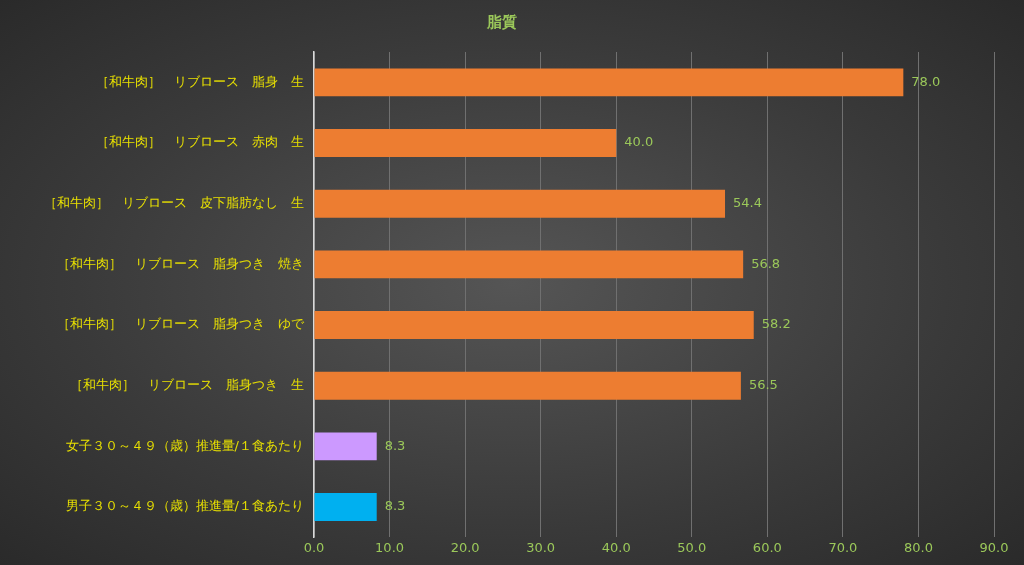 Image resolution: width=1024 pixels, height=565 pixels. What do you see at coordinates (174, 203) in the screenshot?
I see `y-tick-label: ［和牛肉］ リブロース 皮下脂肪なし 生` at bounding box center [174, 203].